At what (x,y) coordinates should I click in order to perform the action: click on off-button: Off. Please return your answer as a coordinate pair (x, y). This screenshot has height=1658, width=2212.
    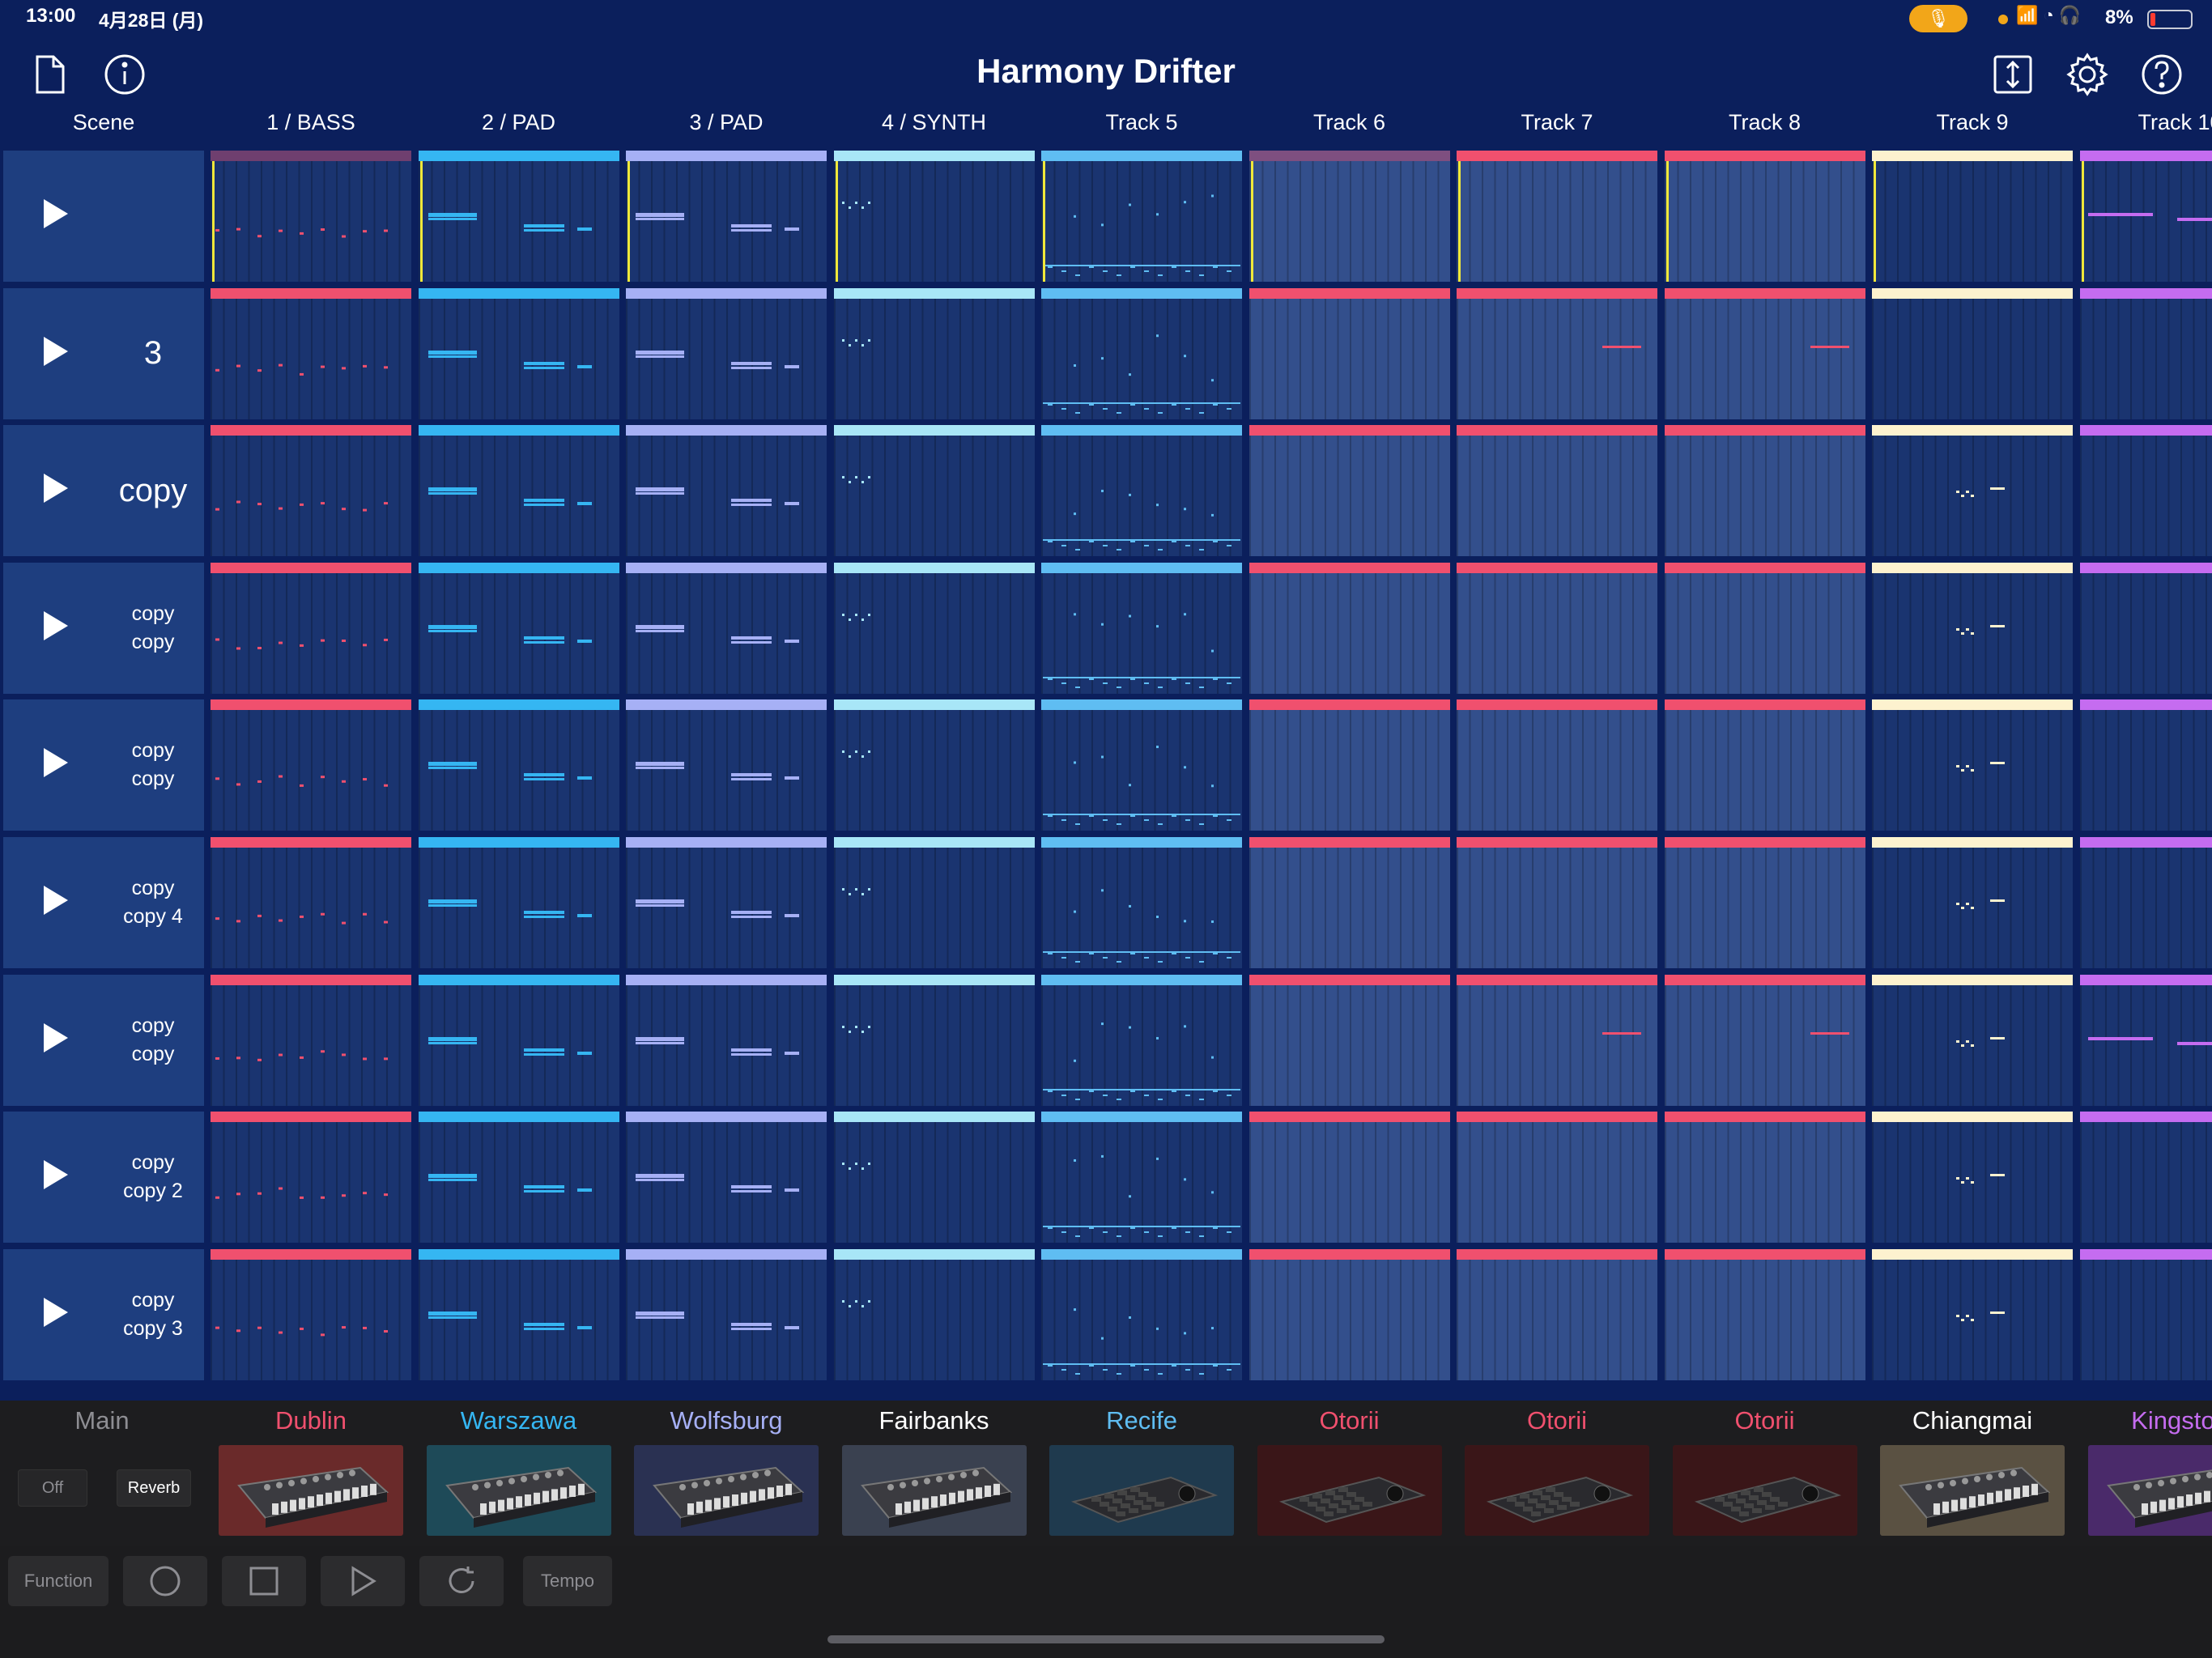
    Looking at the image, I should click on (53, 1488).